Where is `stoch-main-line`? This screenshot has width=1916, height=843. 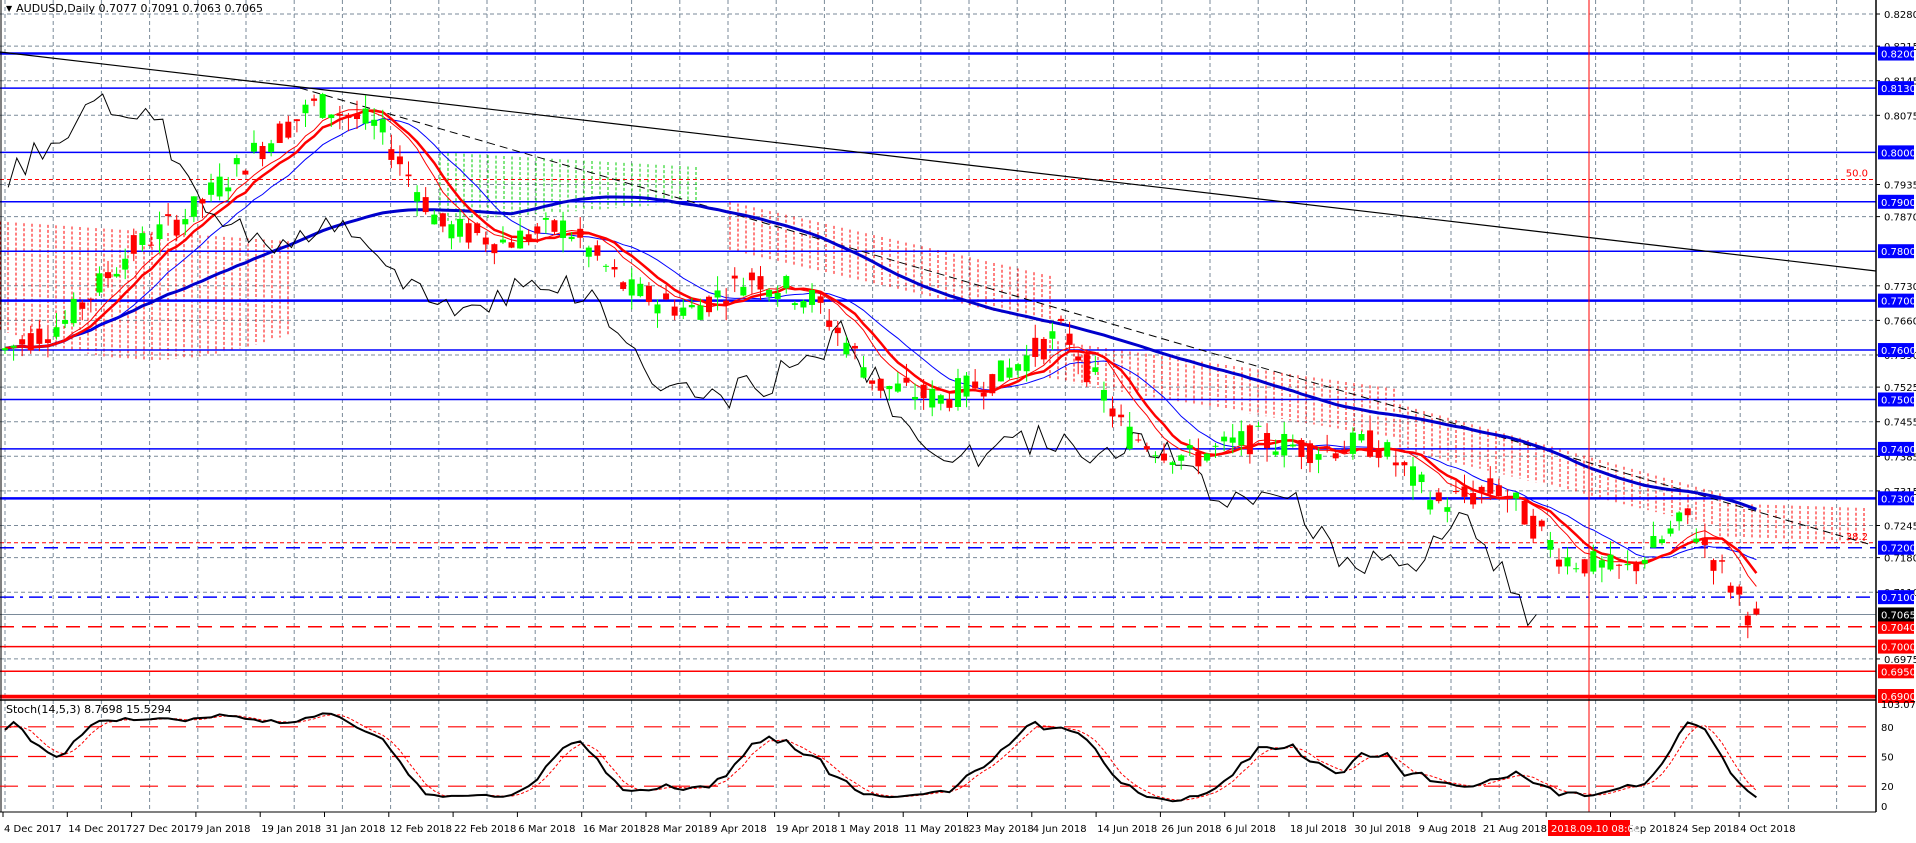 stoch-main-line is located at coordinates (880, 757).